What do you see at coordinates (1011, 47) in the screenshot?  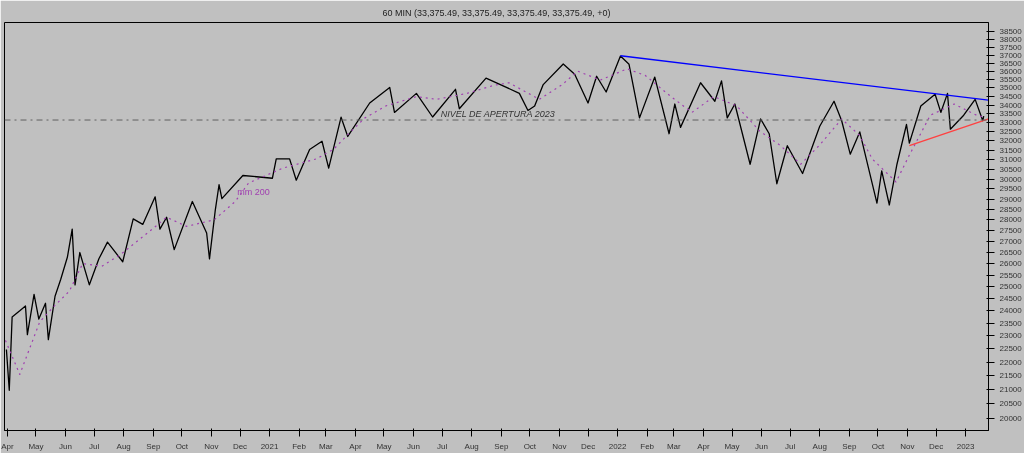 I see `y-tick-label: 37500` at bounding box center [1011, 47].